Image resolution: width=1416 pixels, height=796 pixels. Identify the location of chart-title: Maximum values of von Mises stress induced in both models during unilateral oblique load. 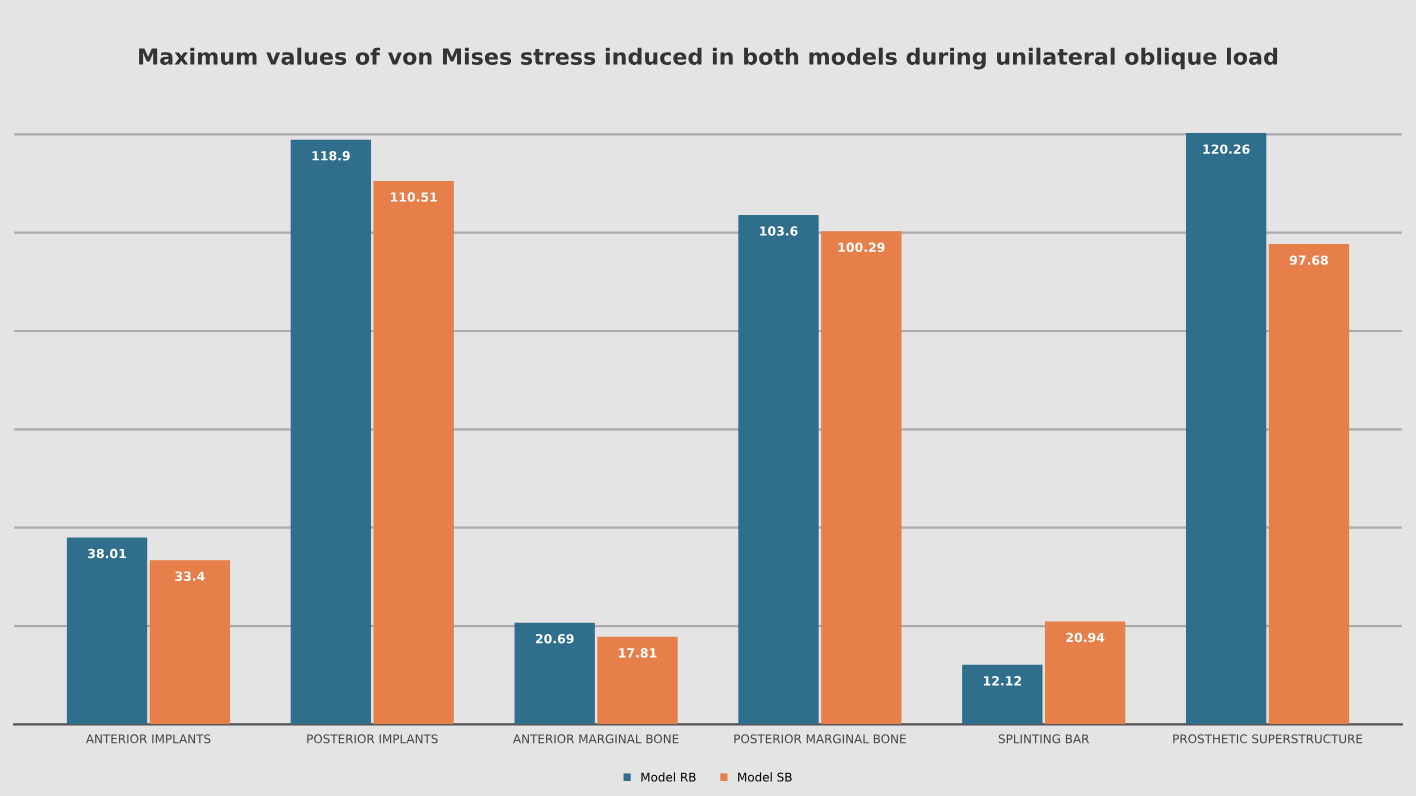
(708, 58).